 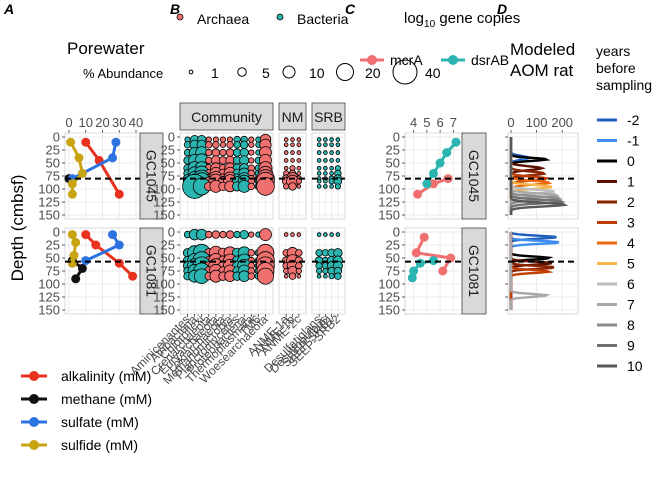 What do you see at coordinates (631, 325) in the screenshot?
I see `panel-d-legend-label: 8` at bounding box center [631, 325].